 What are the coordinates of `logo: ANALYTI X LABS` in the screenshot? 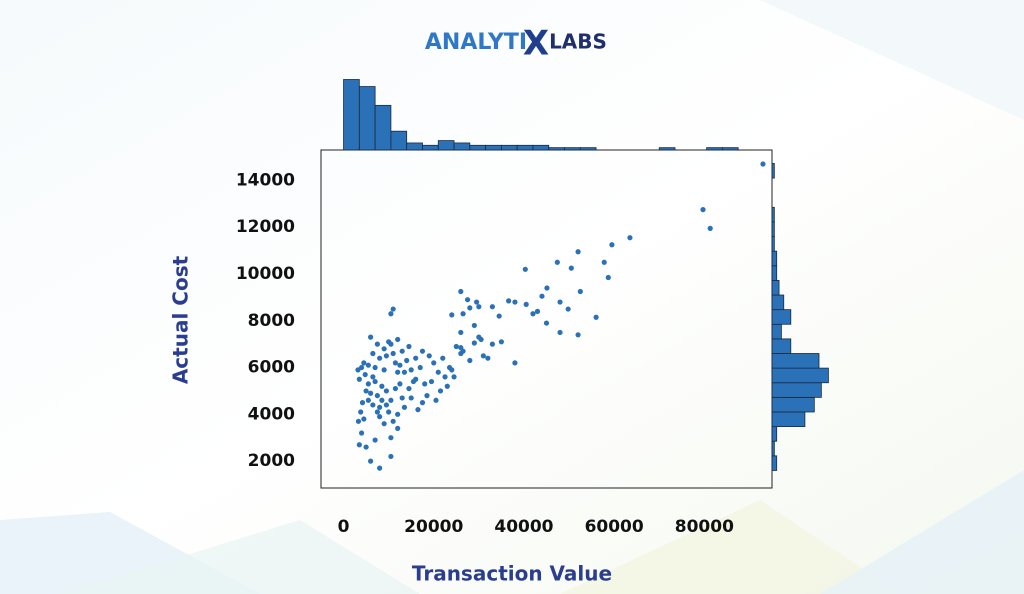 It's located at (516, 44).